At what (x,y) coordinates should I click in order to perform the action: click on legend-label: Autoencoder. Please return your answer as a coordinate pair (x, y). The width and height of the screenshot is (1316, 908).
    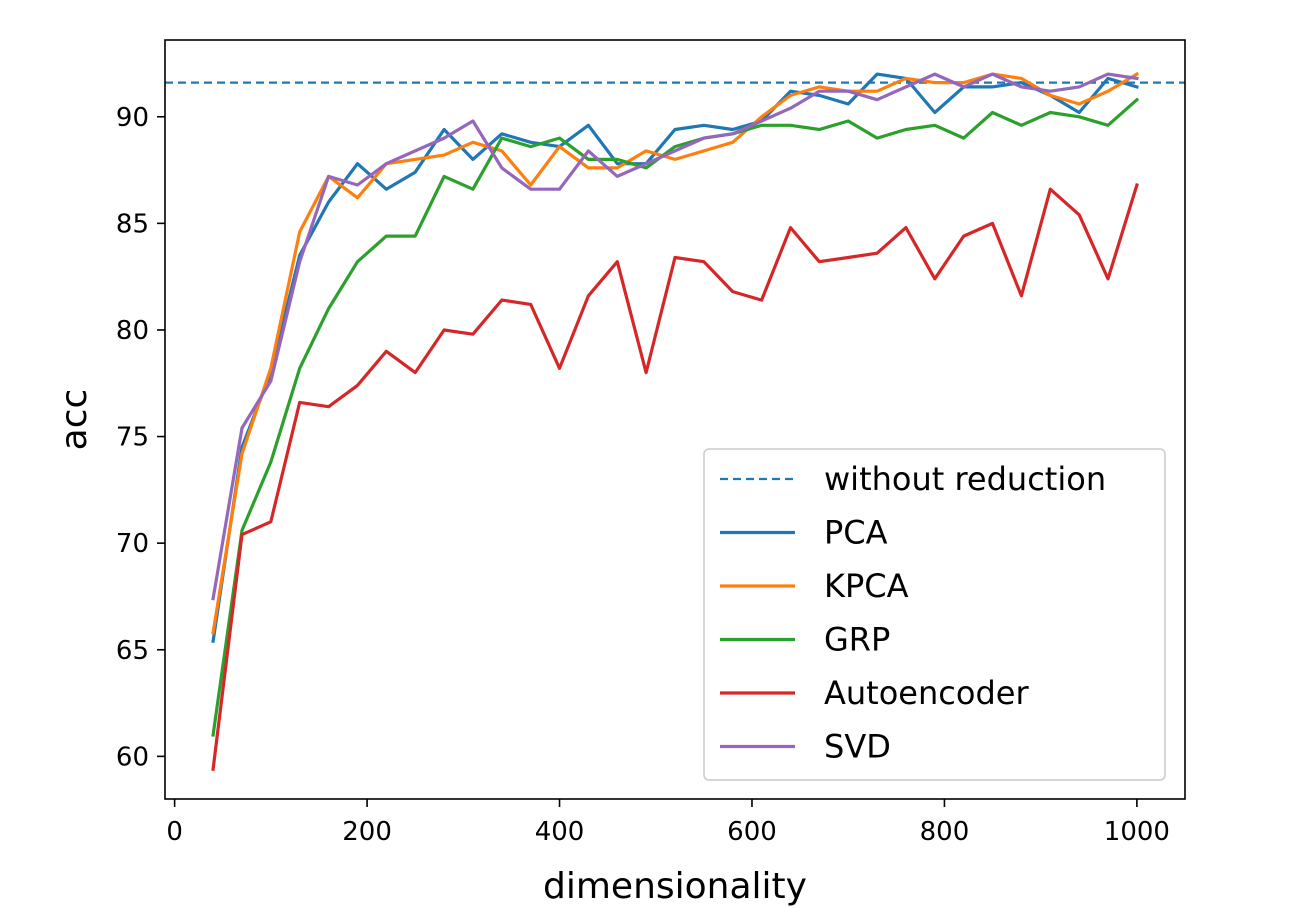
    Looking at the image, I should click on (926, 693).